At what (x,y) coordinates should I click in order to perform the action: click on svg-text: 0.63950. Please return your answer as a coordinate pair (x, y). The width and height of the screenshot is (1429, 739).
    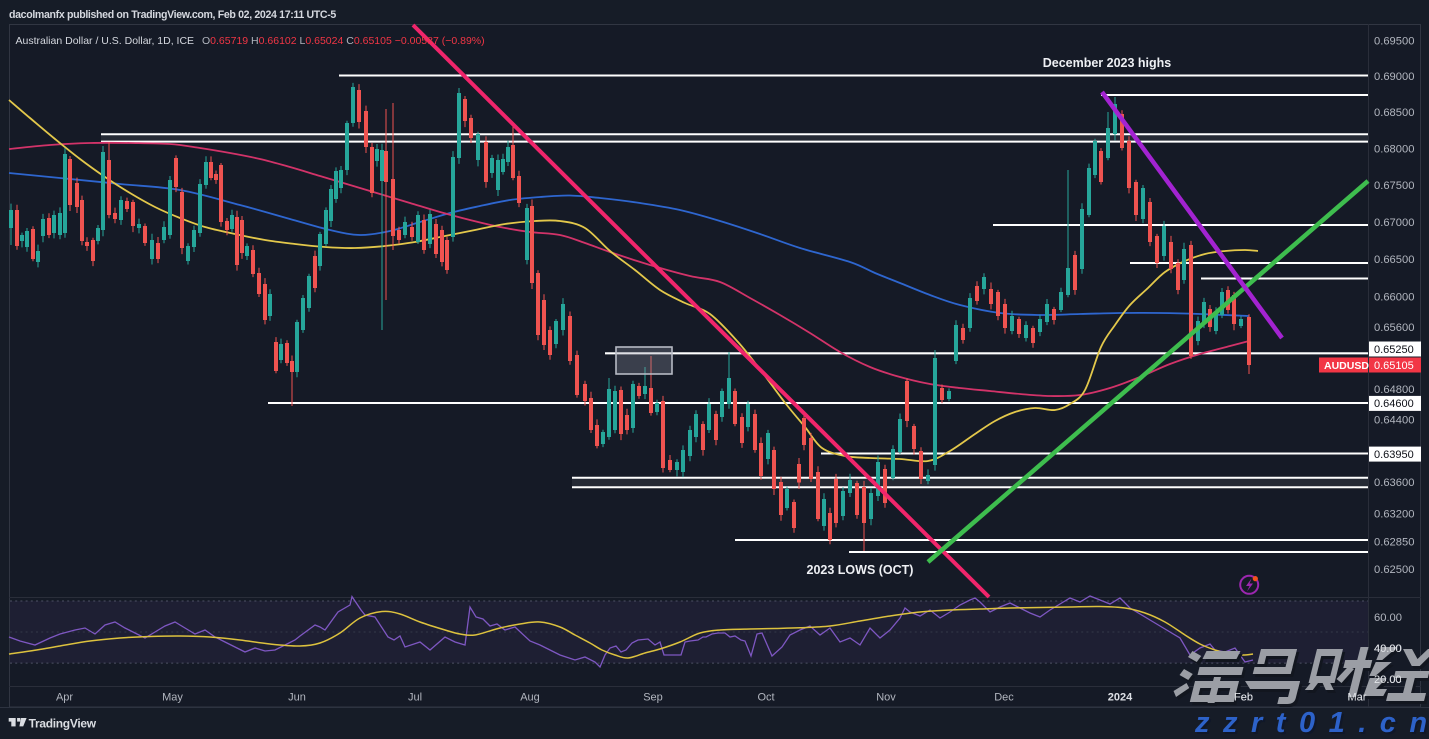
    Looking at the image, I should click on (1394, 455).